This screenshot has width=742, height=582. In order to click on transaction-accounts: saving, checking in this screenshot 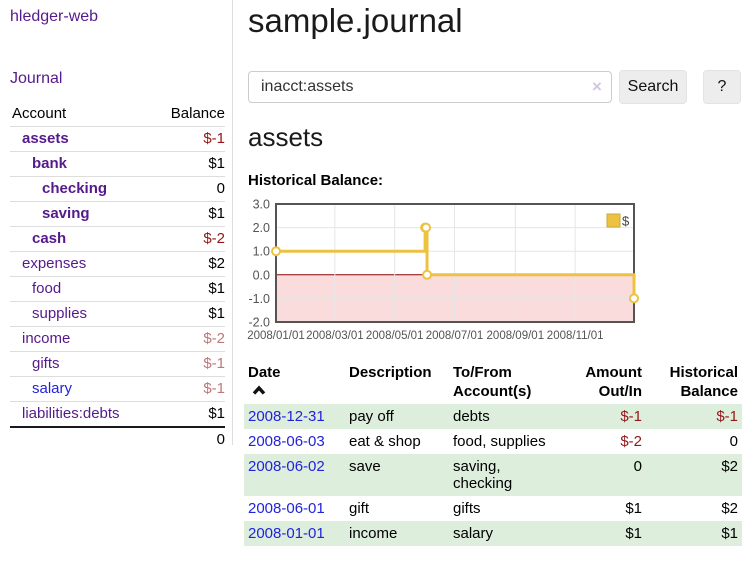, I will do `click(483, 475)`.